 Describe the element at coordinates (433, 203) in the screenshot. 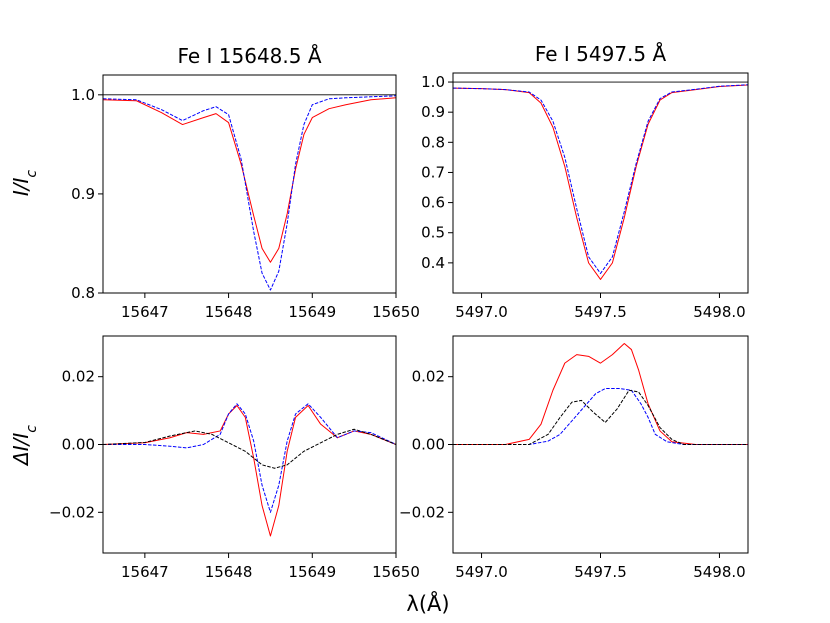

I see `y-tick-label: 0.6` at that location.